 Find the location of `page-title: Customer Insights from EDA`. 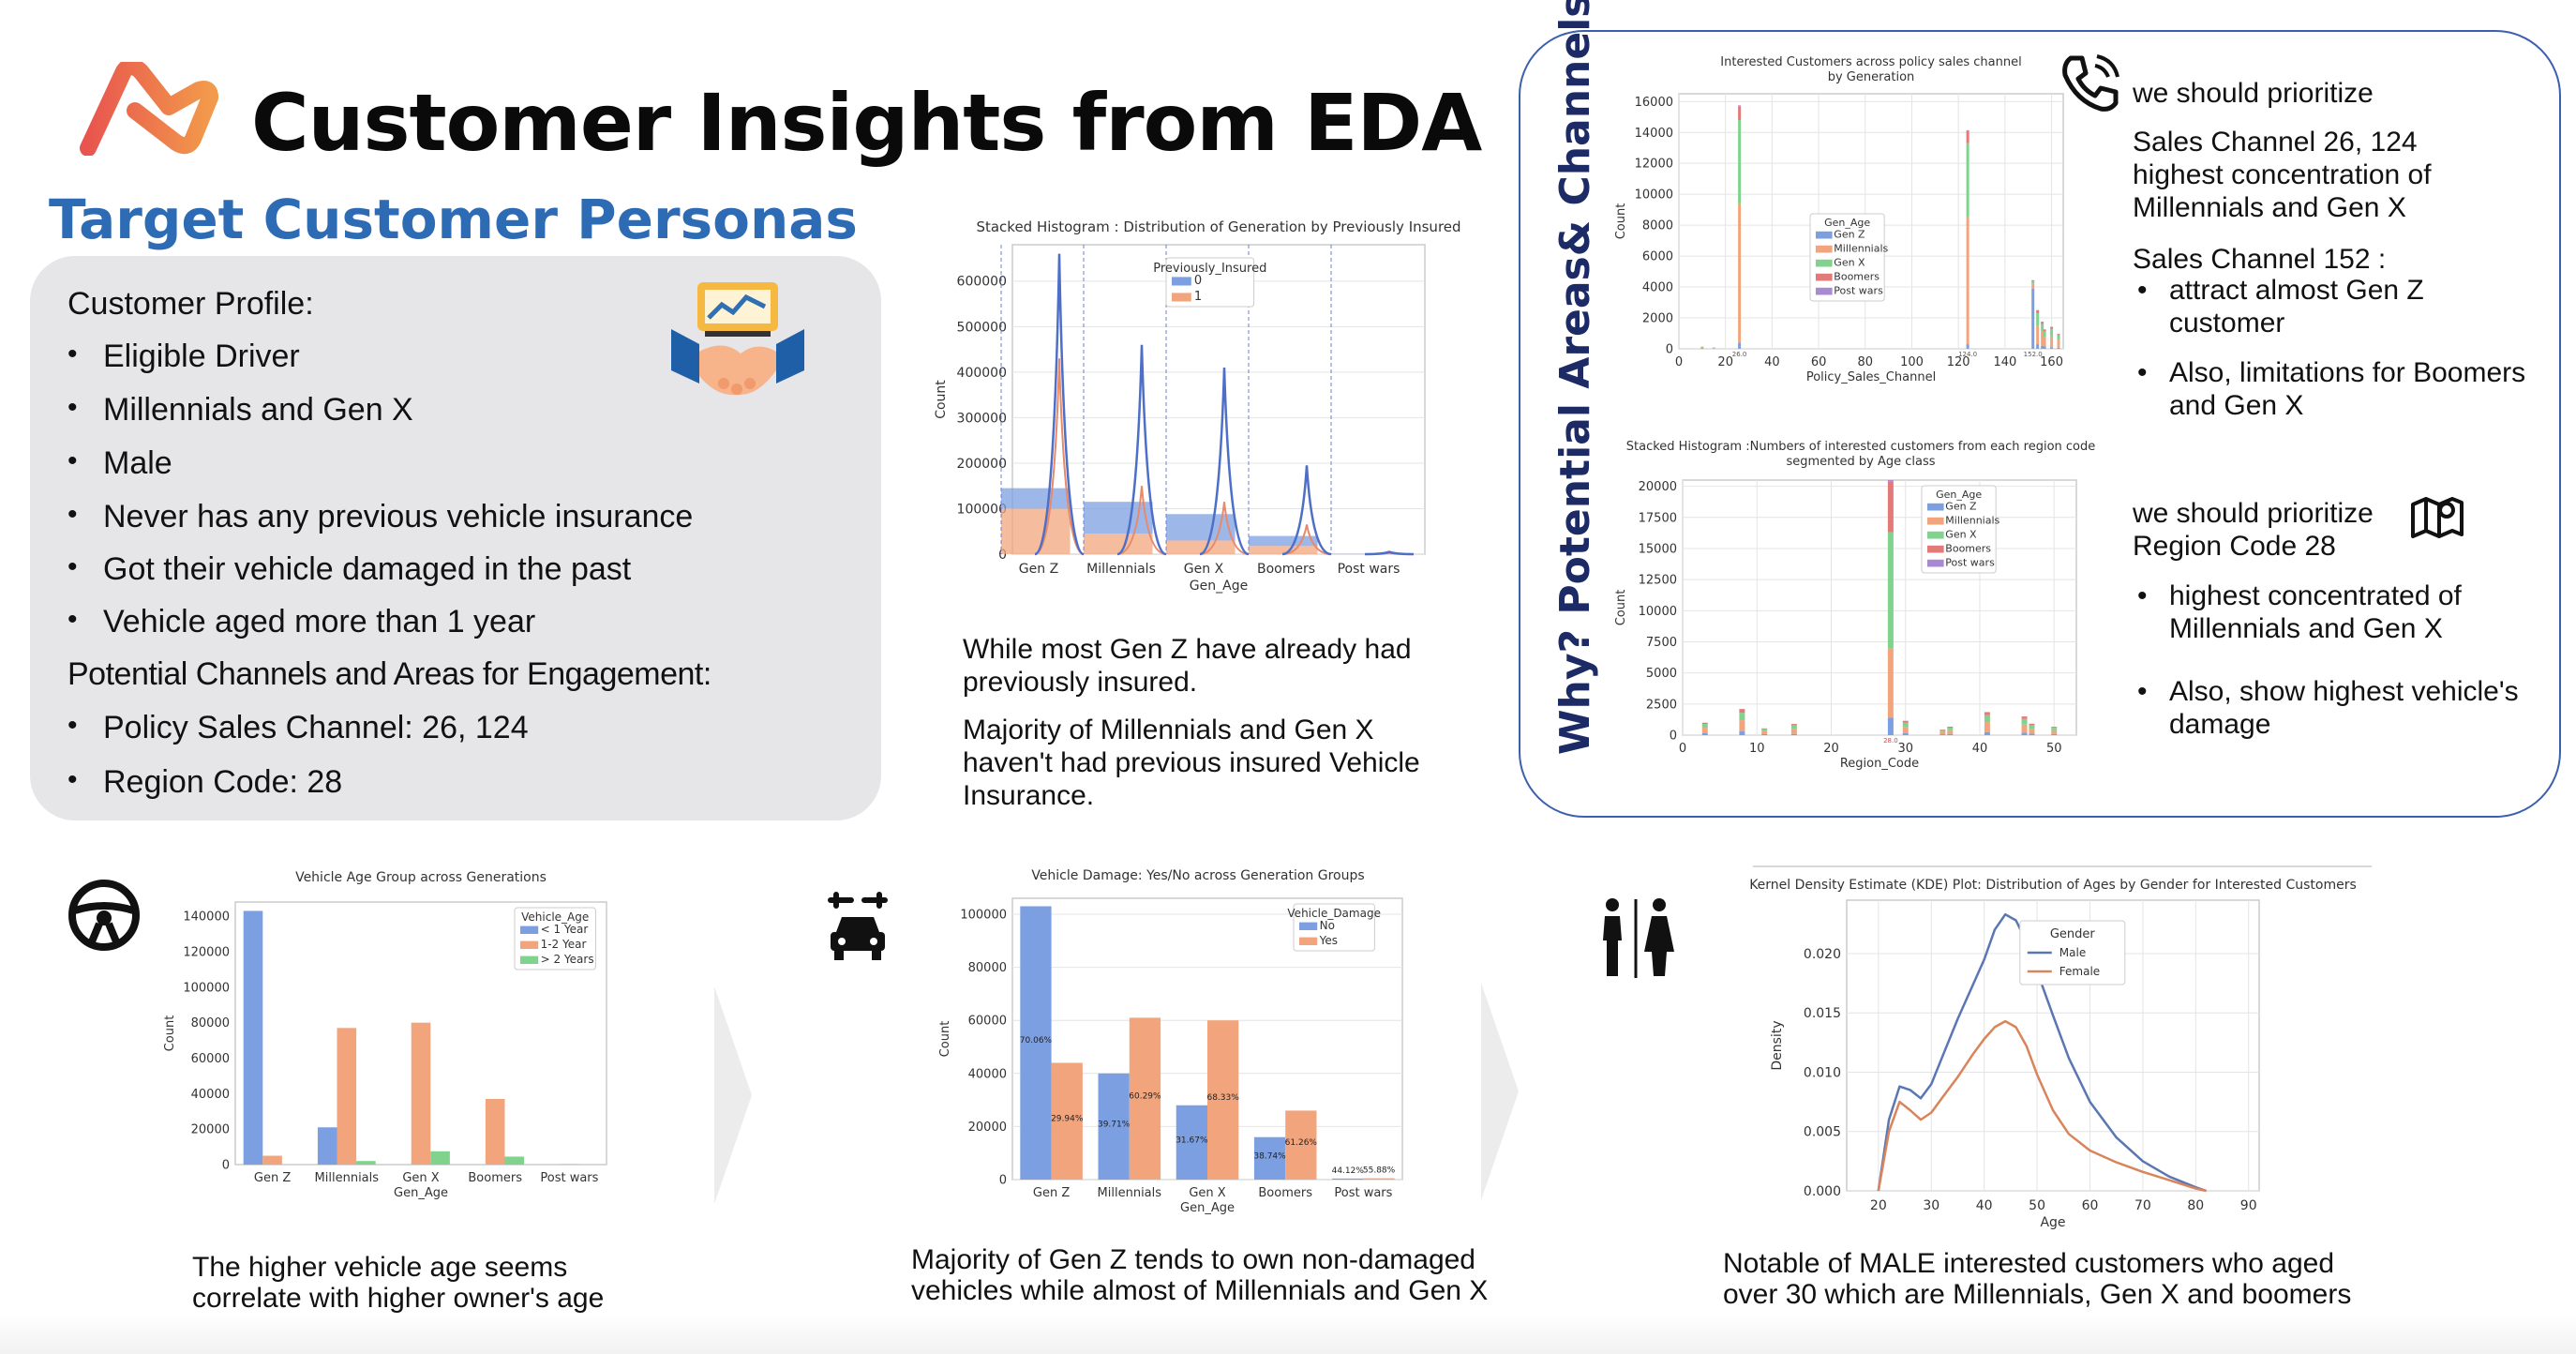

page-title: Customer Insights from EDA is located at coordinates (866, 123).